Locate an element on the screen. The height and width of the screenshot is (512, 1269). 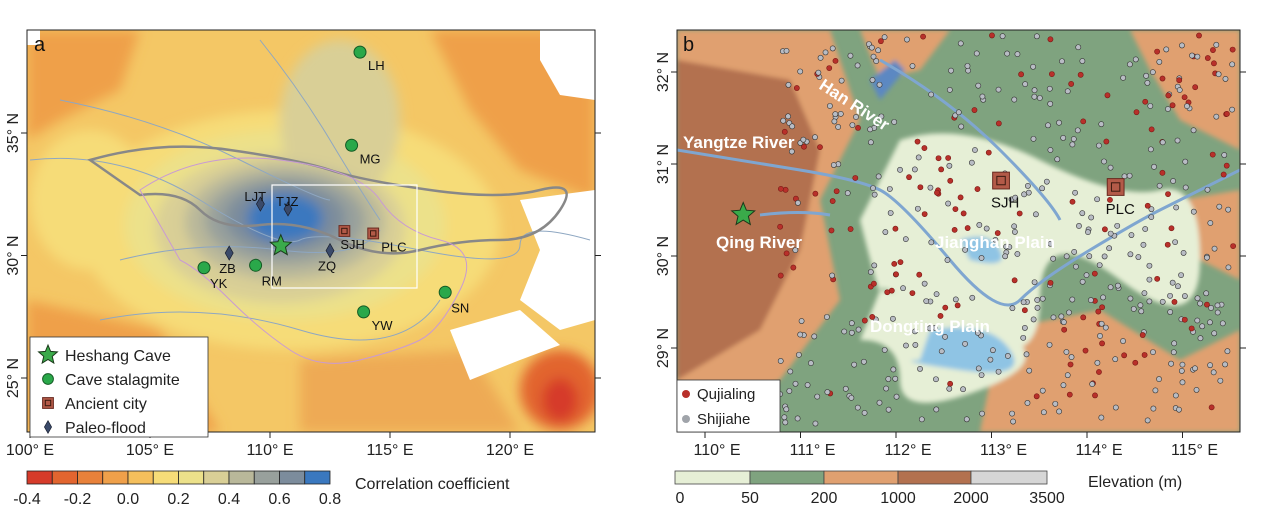
study-area-box is located at coordinates (344, 236).